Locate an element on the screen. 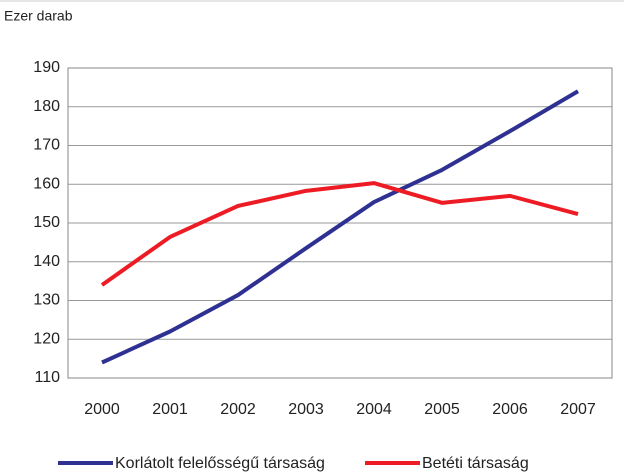 This screenshot has height=474, width=624. x-tick-label: 2001 is located at coordinates (170, 409).